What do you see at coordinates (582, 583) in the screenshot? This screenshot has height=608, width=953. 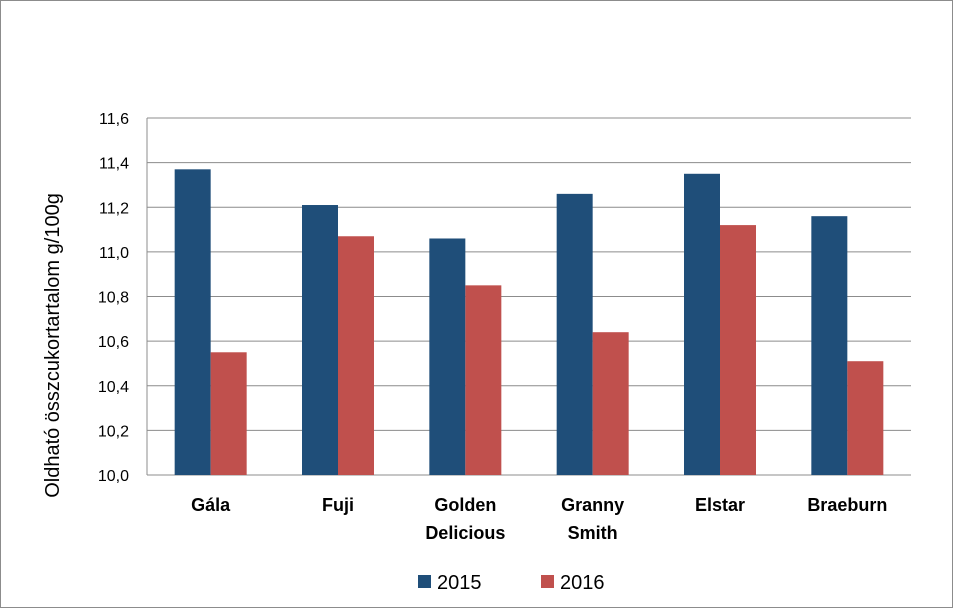 I see `legend-label: 2016` at bounding box center [582, 583].